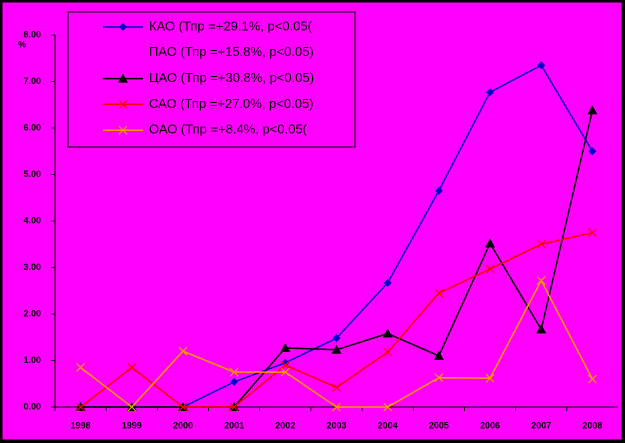 The image size is (625, 443). I want to click on legend-label: ЦАО (Тпр =+30.8%, p<0.05), so click(231, 77).